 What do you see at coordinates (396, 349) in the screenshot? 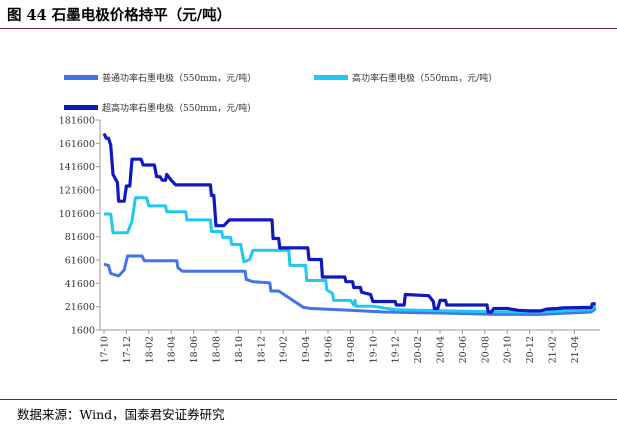
I see `x-tick-label: 19-12` at bounding box center [396, 349].